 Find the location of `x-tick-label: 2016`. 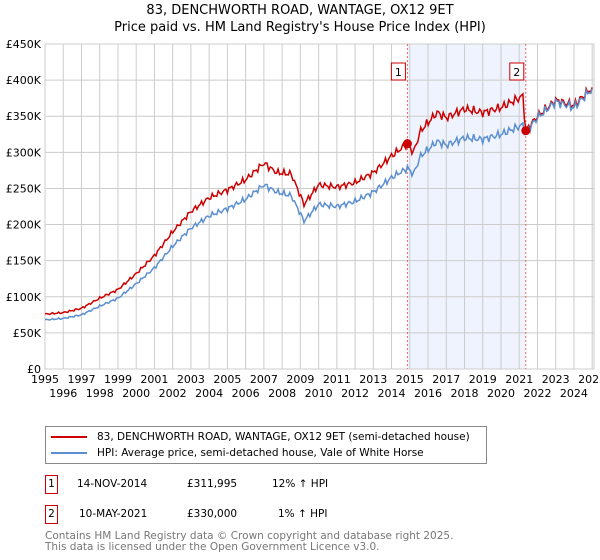

x-tick-label: 2016 is located at coordinates (428, 393).